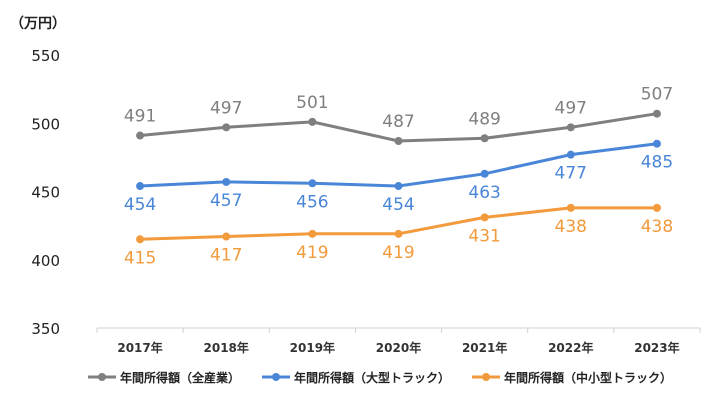 Image resolution: width=720 pixels, height=400 pixels. What do you see at coordinates (312, 103) in the screenshot?
I see `data-label: 501` at bounding box center [312, 103].